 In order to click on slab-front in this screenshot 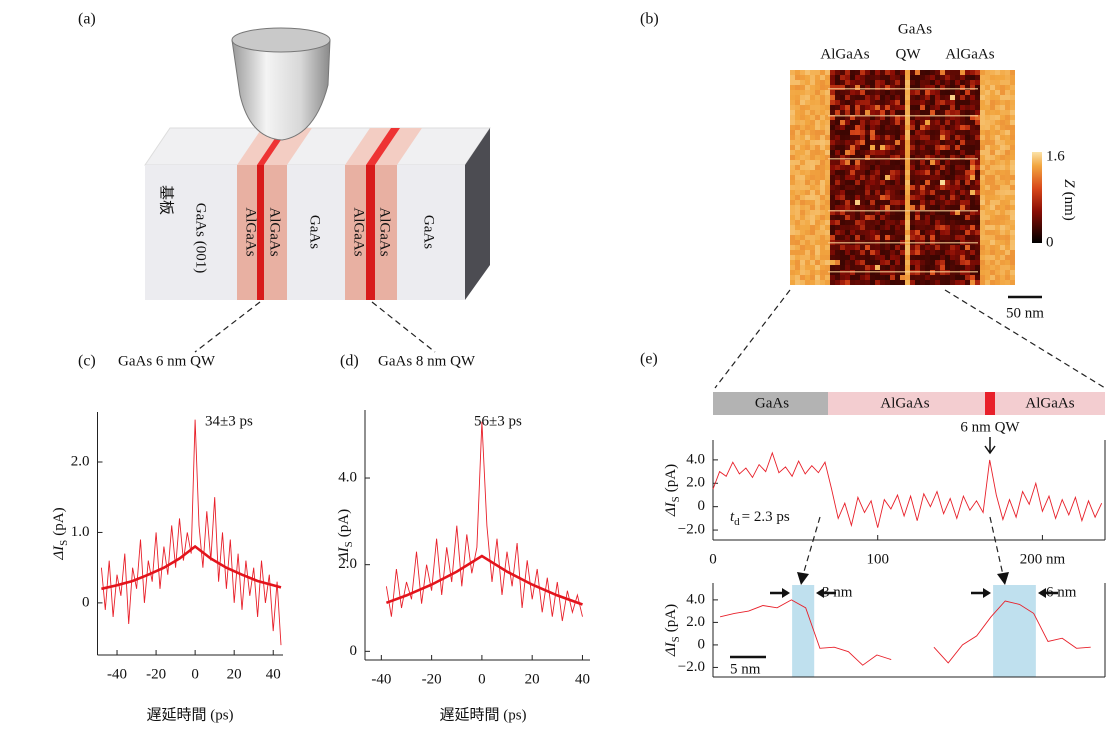, I will do `click(305, 232)`.